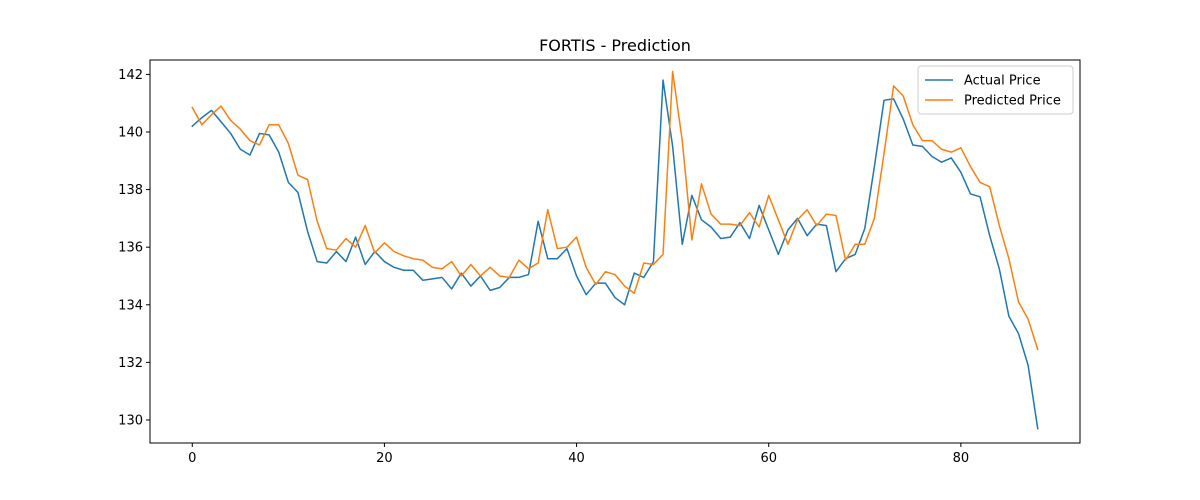 Image resolution: width=1200 pixels, height=500 pixels. I want to click on legend-box, so click(995, 90).